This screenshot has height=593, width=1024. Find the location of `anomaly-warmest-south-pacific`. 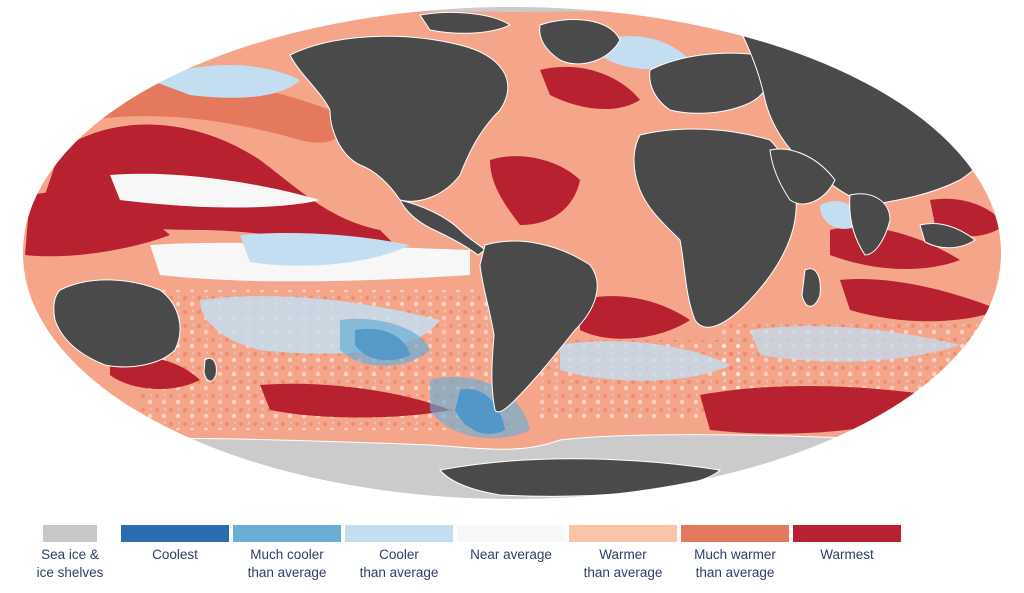

anomaly-warmest-south-pacific is located at coordinates (355, 400).